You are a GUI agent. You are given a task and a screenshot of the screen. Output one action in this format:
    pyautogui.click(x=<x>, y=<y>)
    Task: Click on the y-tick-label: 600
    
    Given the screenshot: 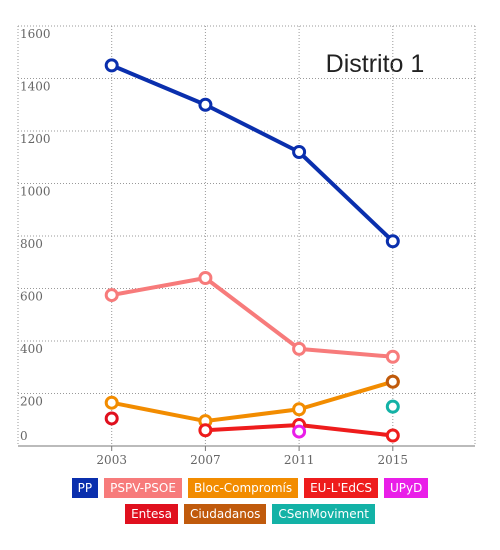 What is the action you would take?
    pyautogui.click(x=31, y=297)
    